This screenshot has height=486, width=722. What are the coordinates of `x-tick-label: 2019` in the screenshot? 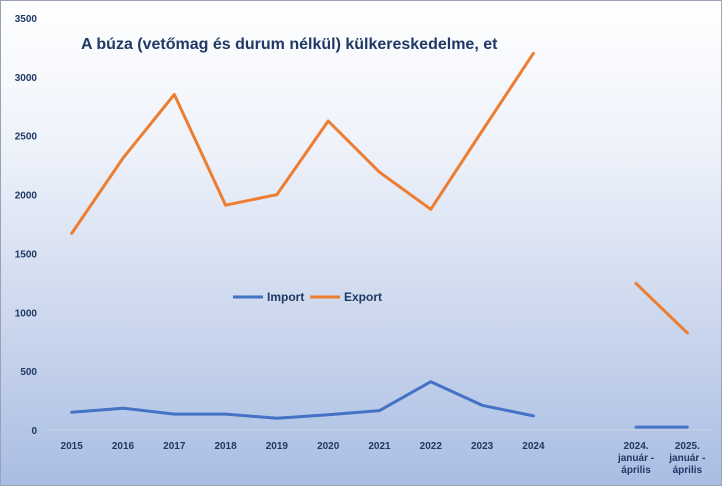 It's located at (277, 446).